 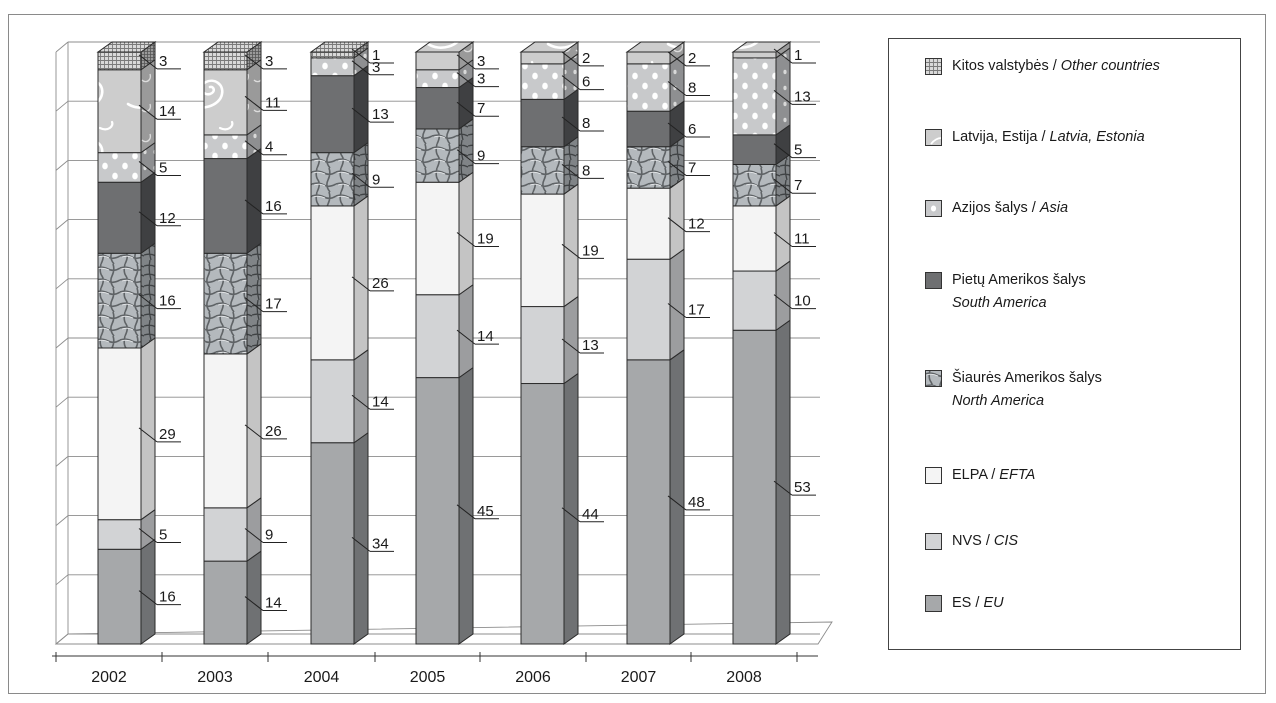 I want to click on legend-label-lt: ES /, so click(x=968, y=603).